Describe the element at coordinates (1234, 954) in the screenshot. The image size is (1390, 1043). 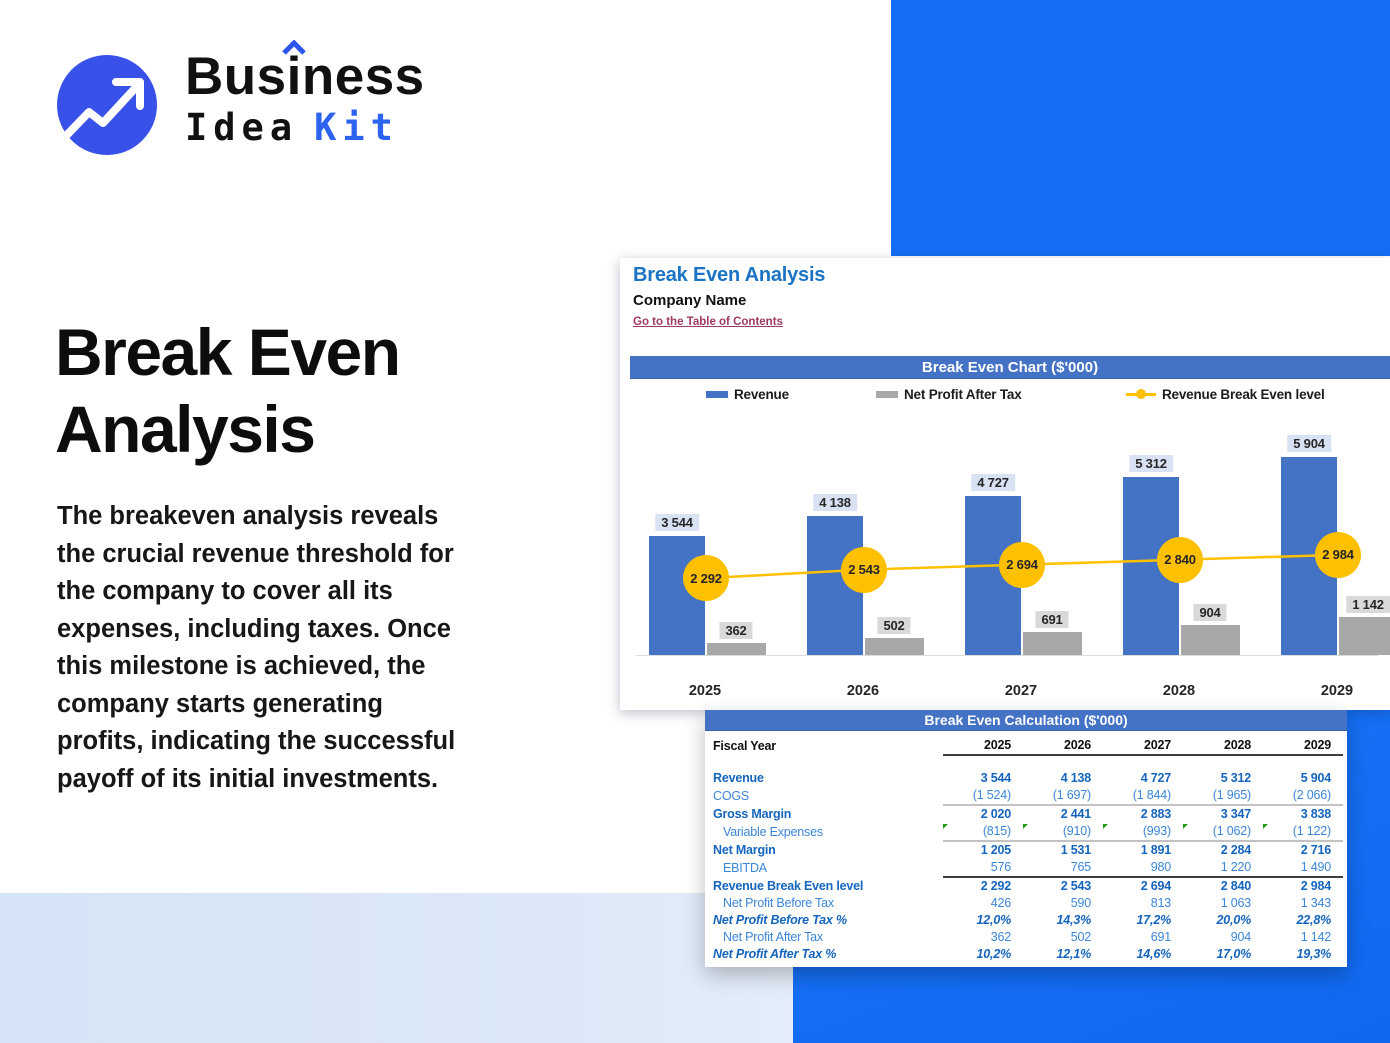
I see `cell-value: 17,0%` at that location.